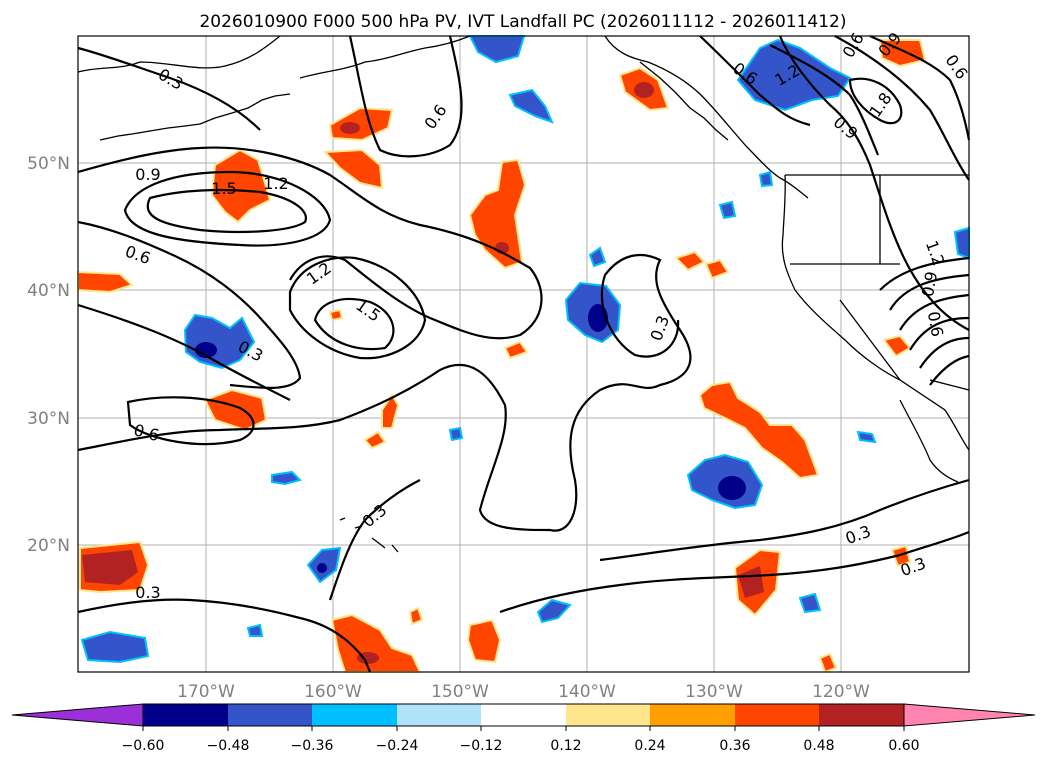  What do you see at coordinates (195, 117) in the screenshot?
I see `aleutians` at bounding box center [195, 117].